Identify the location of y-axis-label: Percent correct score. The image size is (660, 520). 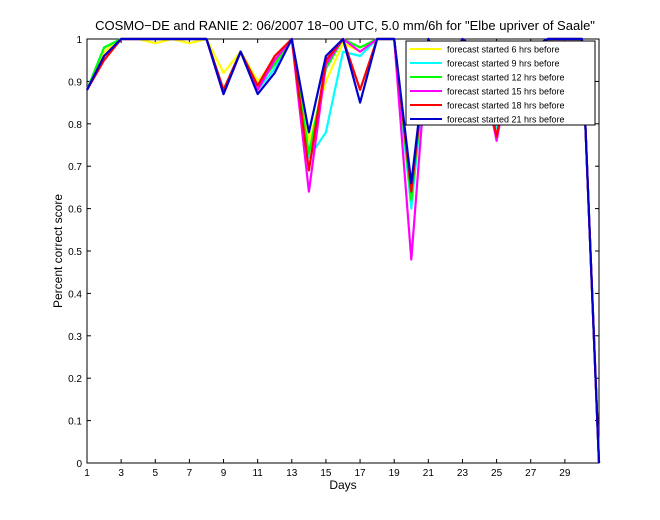
(58, 251).